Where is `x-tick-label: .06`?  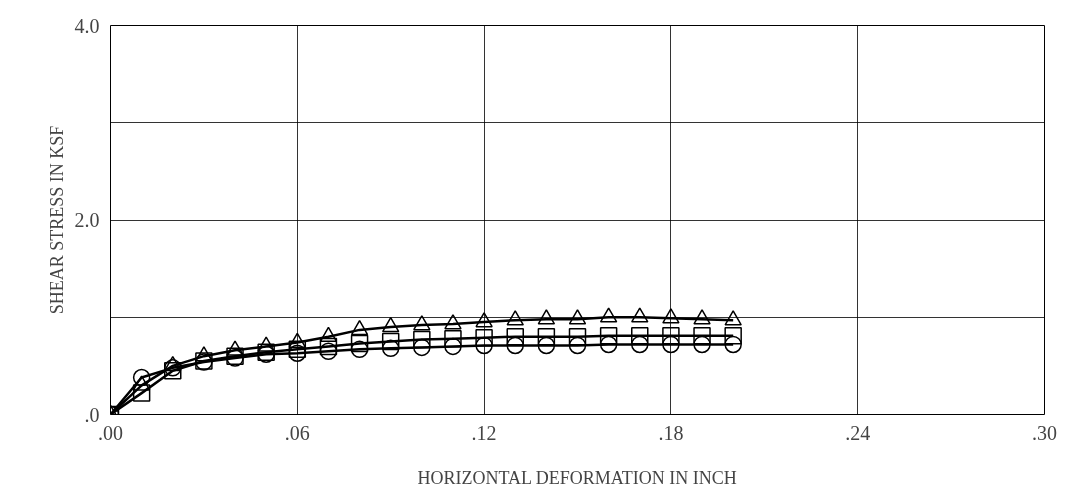 x-tick-label: .06 is located at coordinates (297, 432).